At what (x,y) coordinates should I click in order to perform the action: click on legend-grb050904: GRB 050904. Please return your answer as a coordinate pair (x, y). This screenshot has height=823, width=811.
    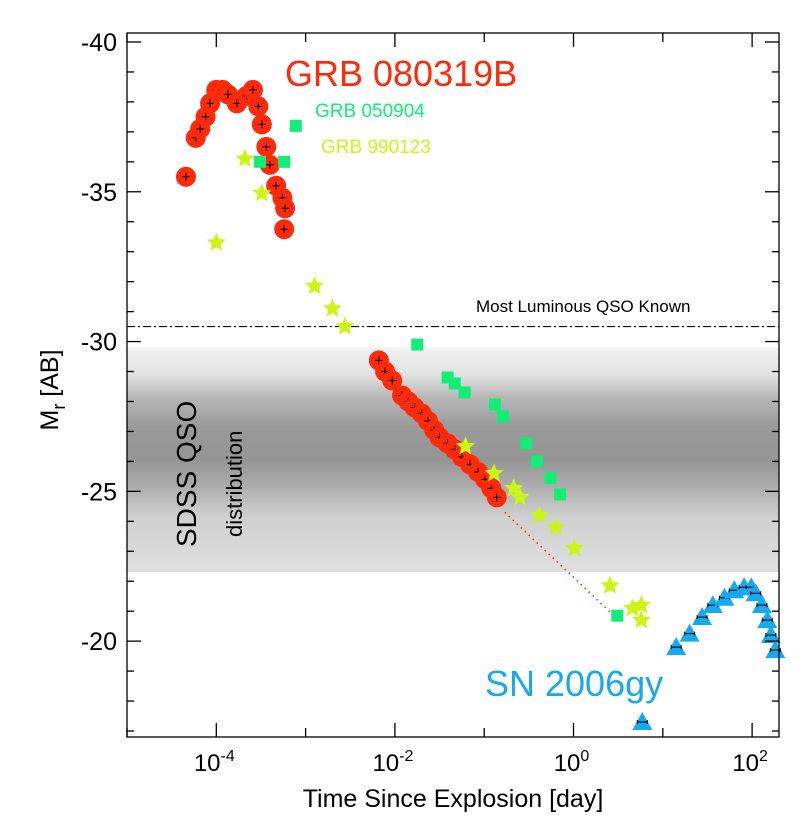
    Looking at the image, I should click on (370, 111).